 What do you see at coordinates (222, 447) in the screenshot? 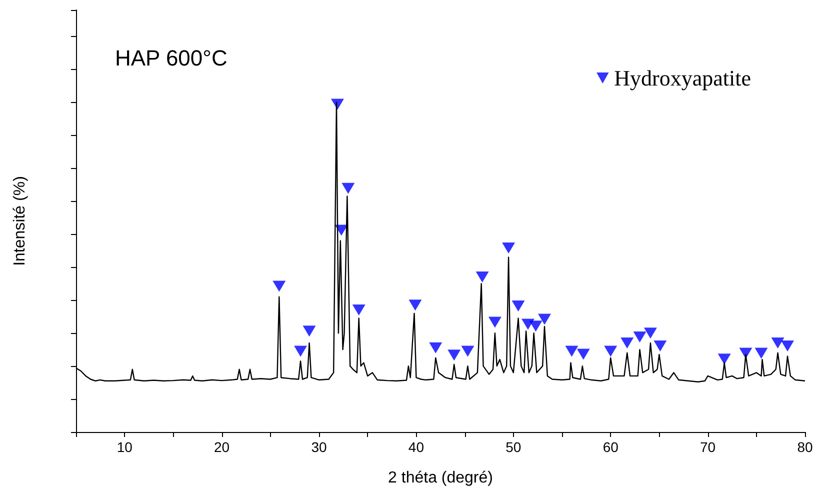
I see `x-tick-label: 20` at bounding box center [222, 447].